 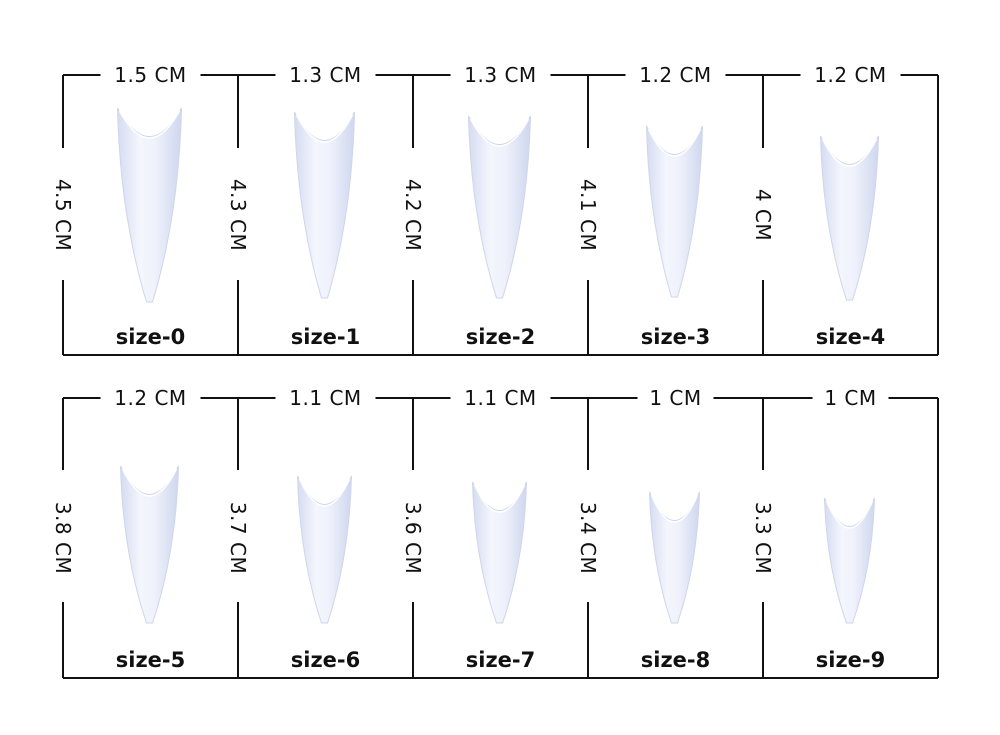 I want to click on length-label: 4.1 CM, so click(x=588, y=215).